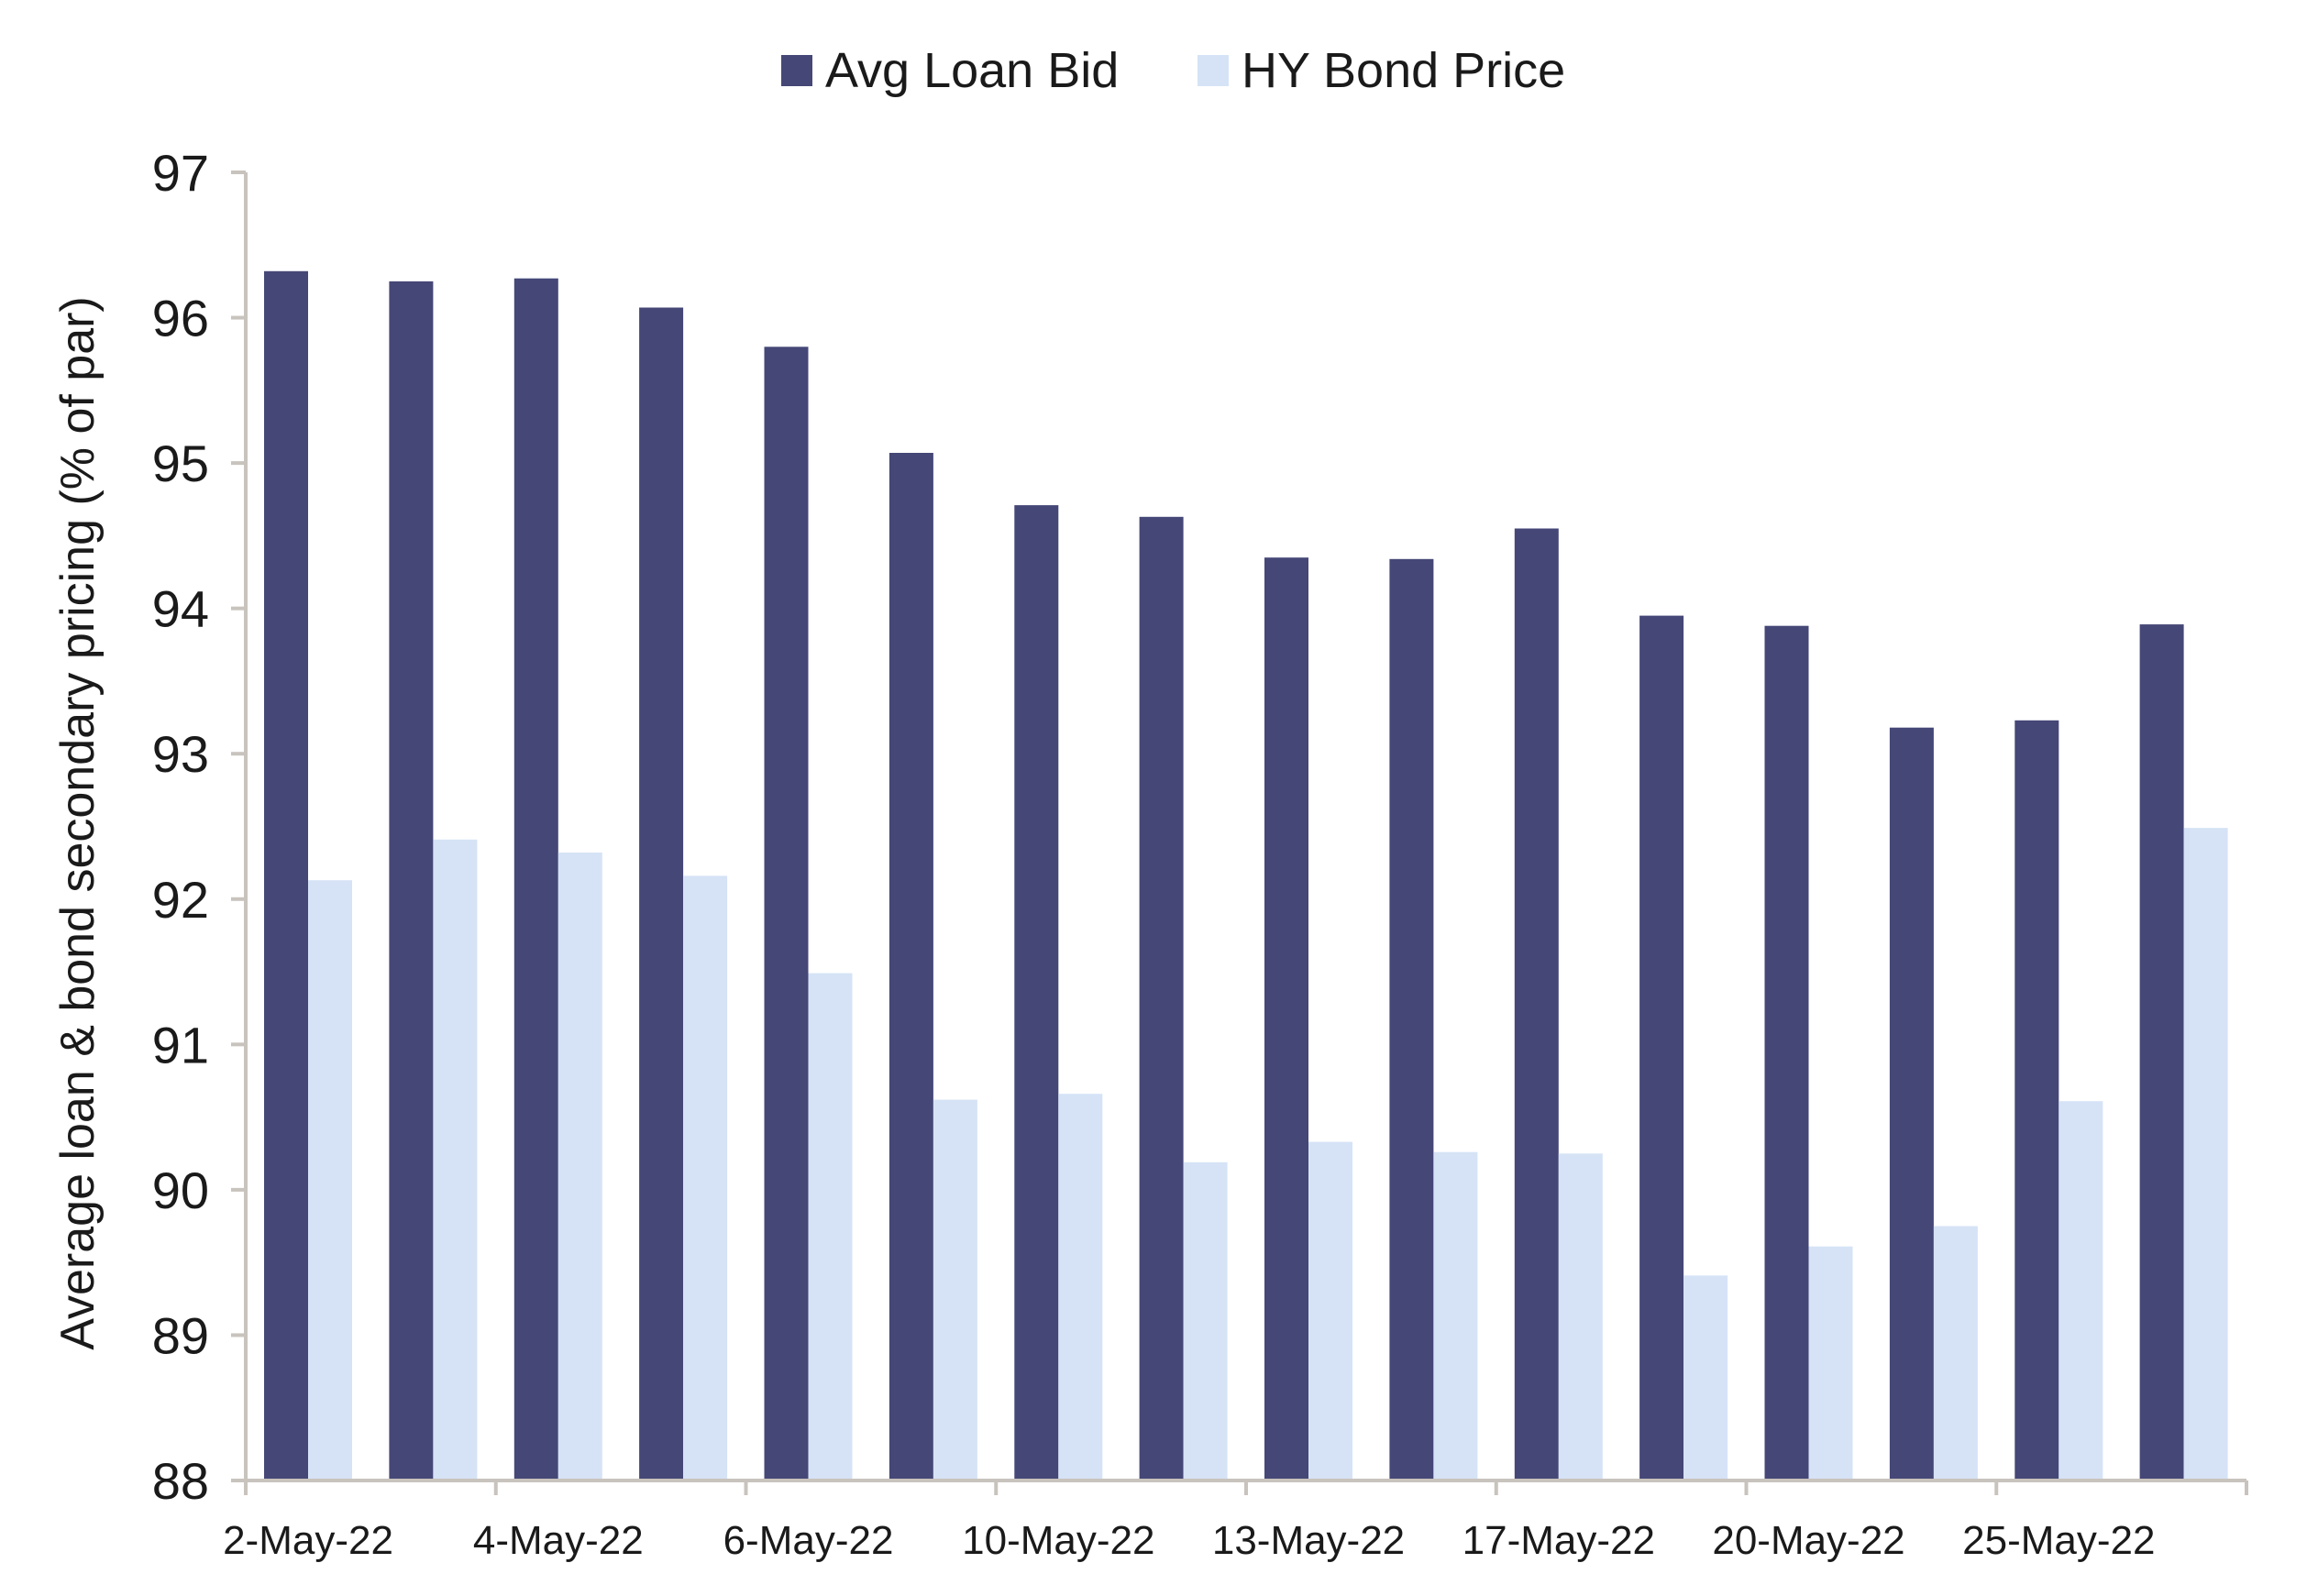 The height and width of the screenshot is (1596, 2307). What do you see at coordinates (180, 463) in the screenshot?
I see `y-tick-label: 95` at bounding box center [180, 463].